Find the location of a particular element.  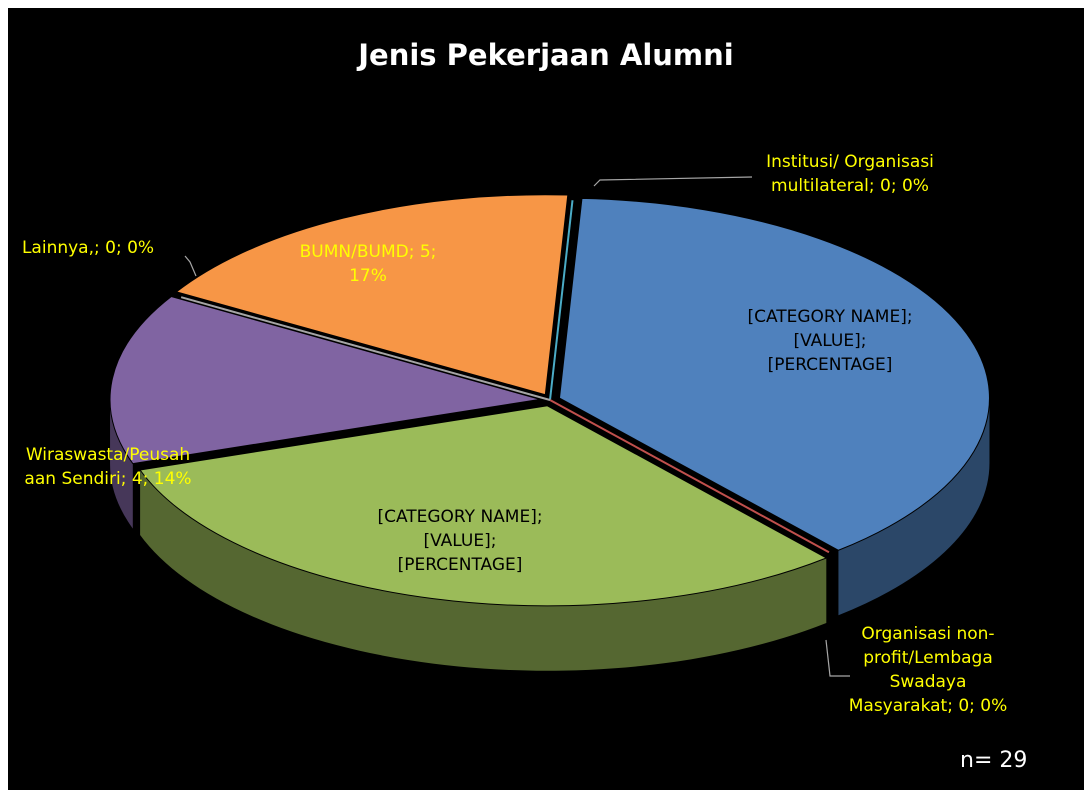

chart-title: Jenis Pekerjaan Alumni is located at coordinates (546, 55).